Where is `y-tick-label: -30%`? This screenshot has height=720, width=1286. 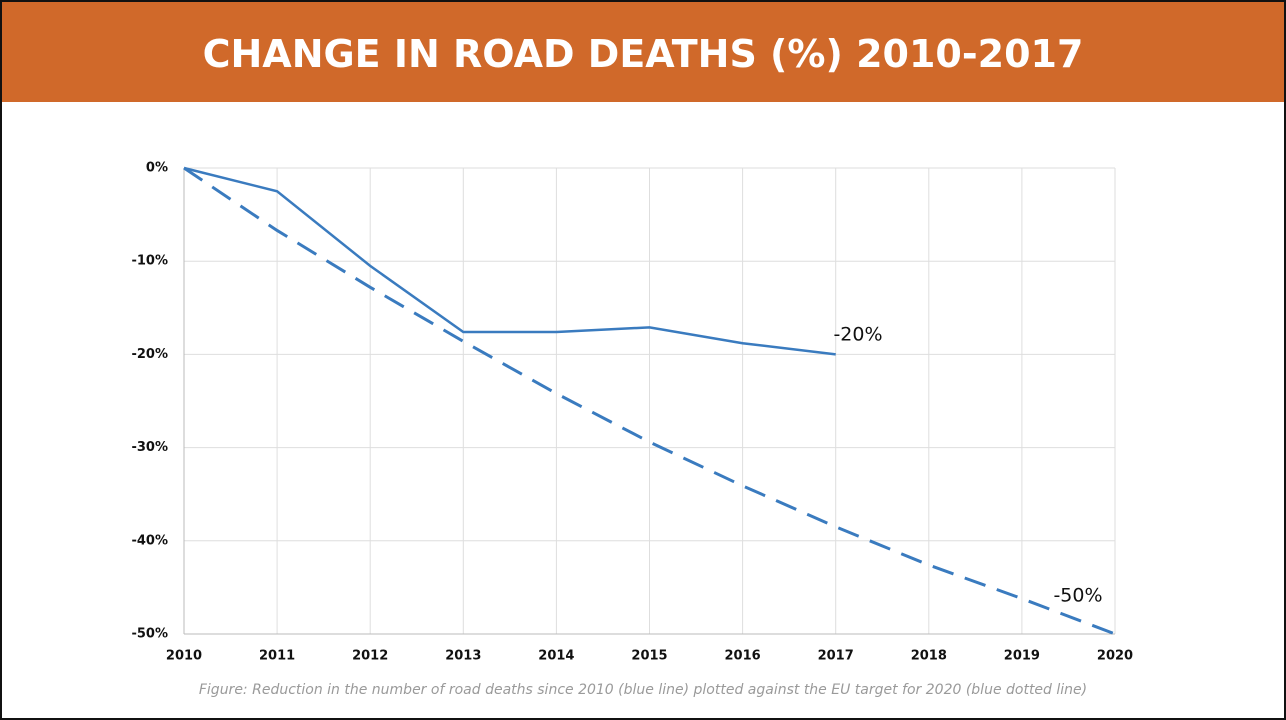 y-tick-label: -30% is located at coordinates (149, 447).